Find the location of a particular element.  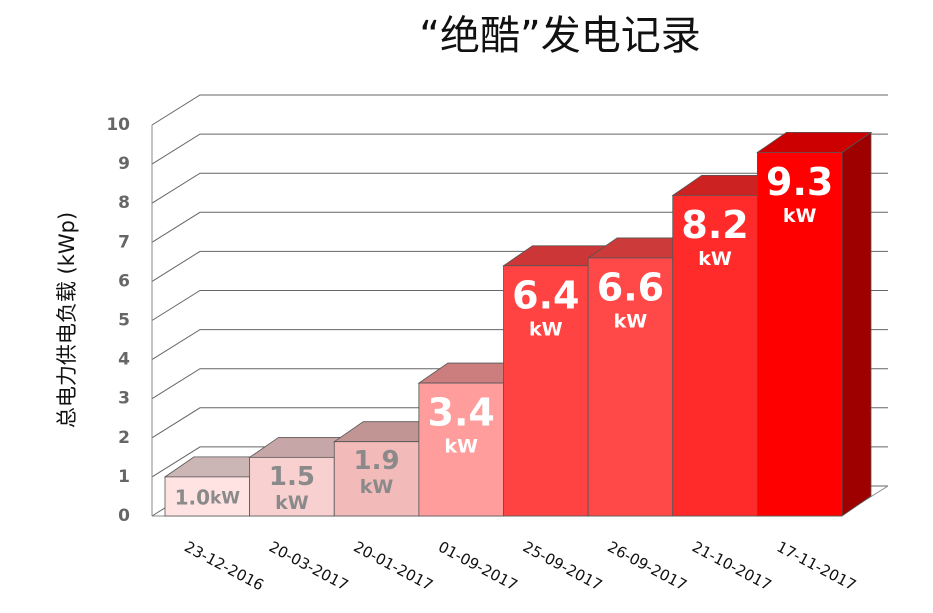

x-tick-label: 17-11-2017 is located at coordinates (816, 566).